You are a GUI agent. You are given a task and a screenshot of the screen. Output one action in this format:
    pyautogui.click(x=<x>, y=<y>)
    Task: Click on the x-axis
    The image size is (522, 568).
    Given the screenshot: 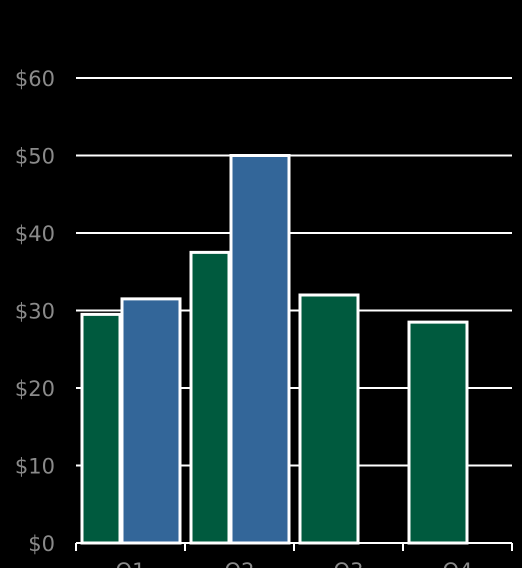 What is the action you would take?
    pyautogui.click(x=294, y=546)
    